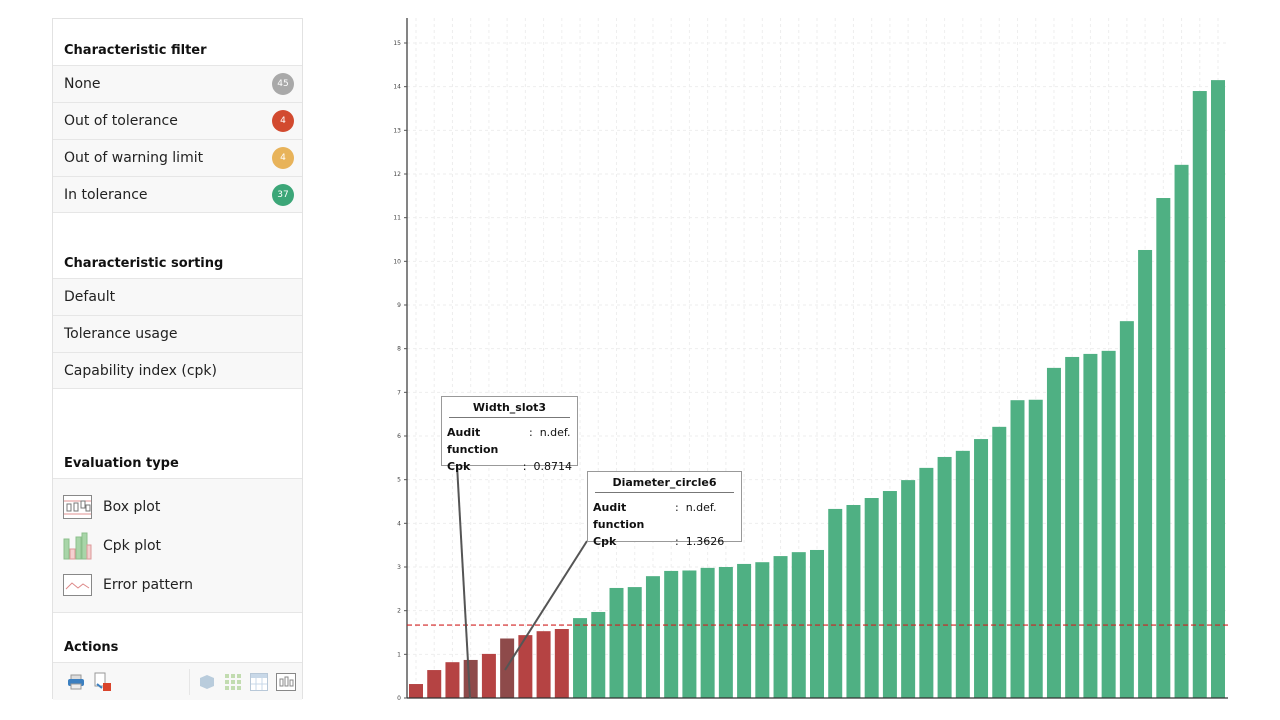 The image size is (1280, 720). I want to click on tooltip-leader-line, so click(546, 605).